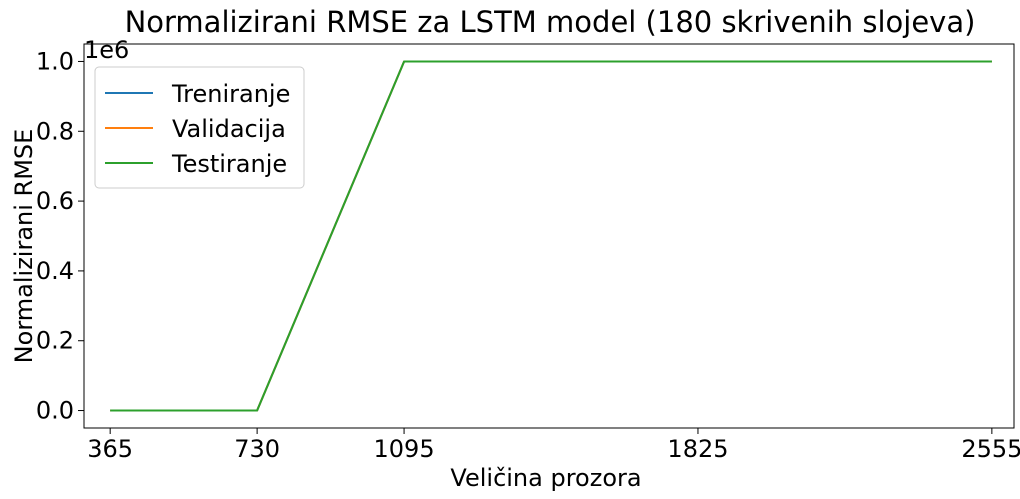 The image size is (1020, 499). Describe the element at coordinates (404, 449) in the screenshot. I see `x-tick-label: 1095` at that location.